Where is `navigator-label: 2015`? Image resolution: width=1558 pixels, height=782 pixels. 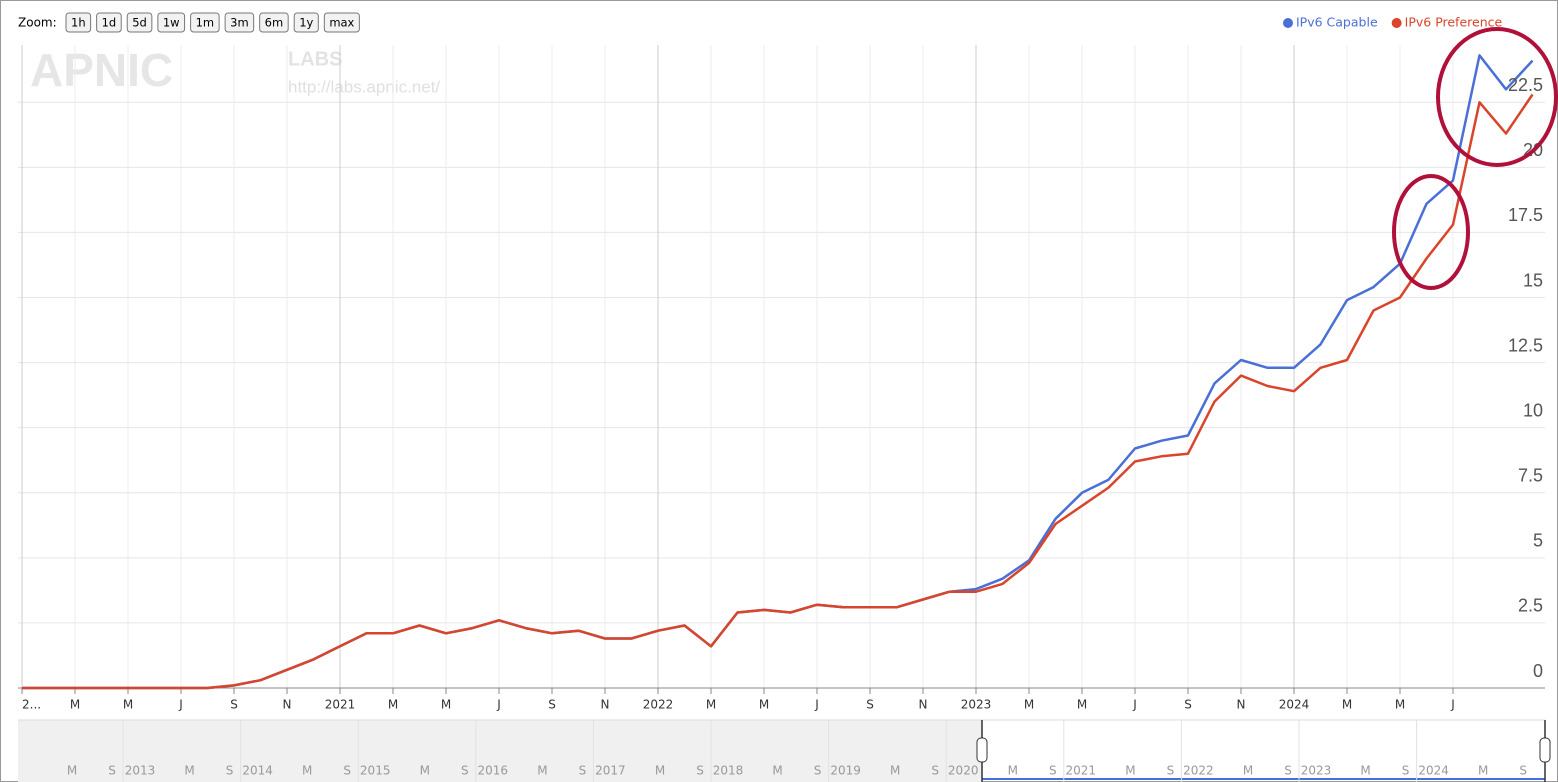
navigator-label: 2015 is located at coordinates (375, 771).